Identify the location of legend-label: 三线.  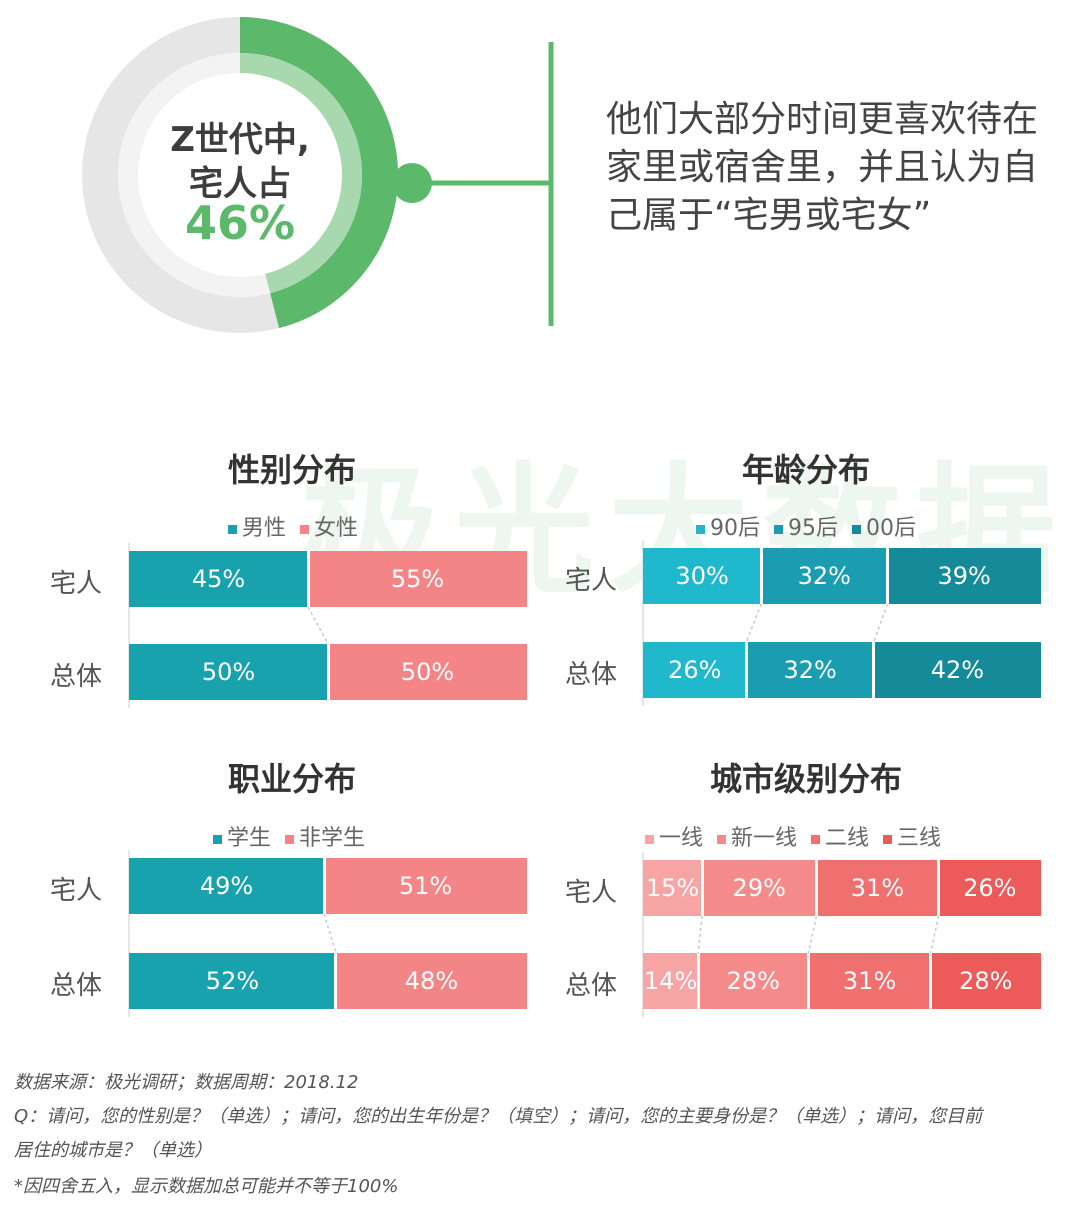
(919, 838).